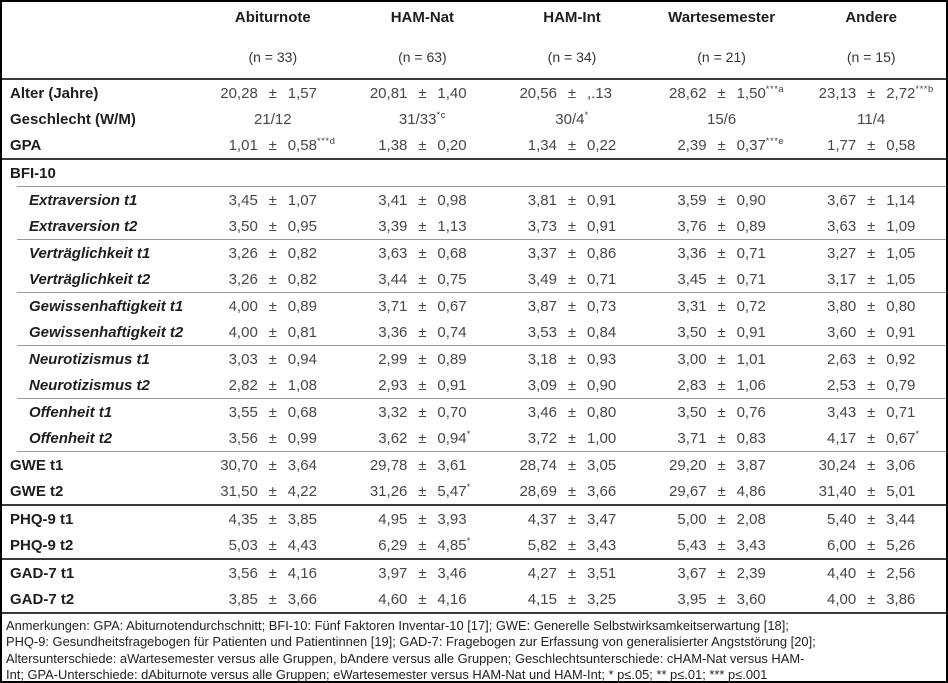 Image resolution: width=948 pixels, height=683 pixels. I want to click on significance-marker: ***b, so click(924, 89).